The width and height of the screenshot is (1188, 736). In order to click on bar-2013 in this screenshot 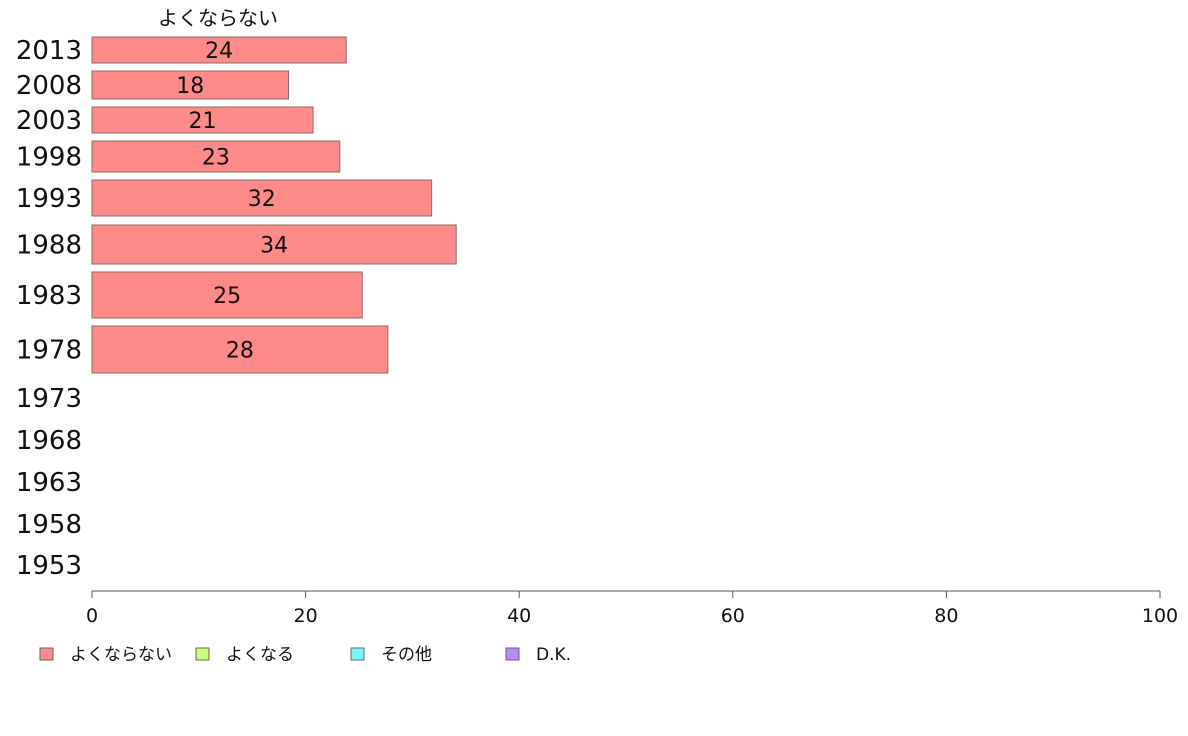, I will do `click(219, 50)`.